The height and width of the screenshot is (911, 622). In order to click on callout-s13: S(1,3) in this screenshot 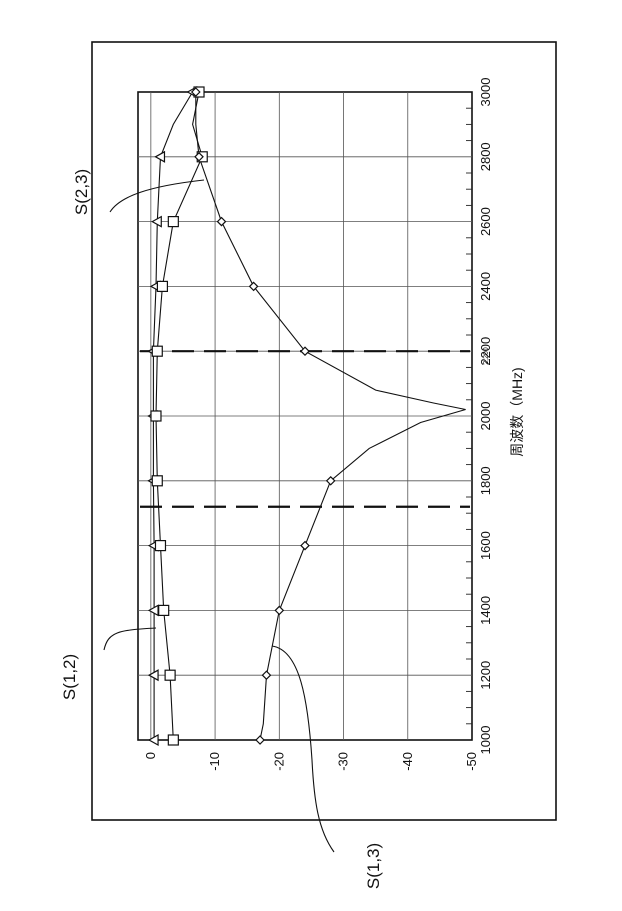, I will do `click(373, 866)`.